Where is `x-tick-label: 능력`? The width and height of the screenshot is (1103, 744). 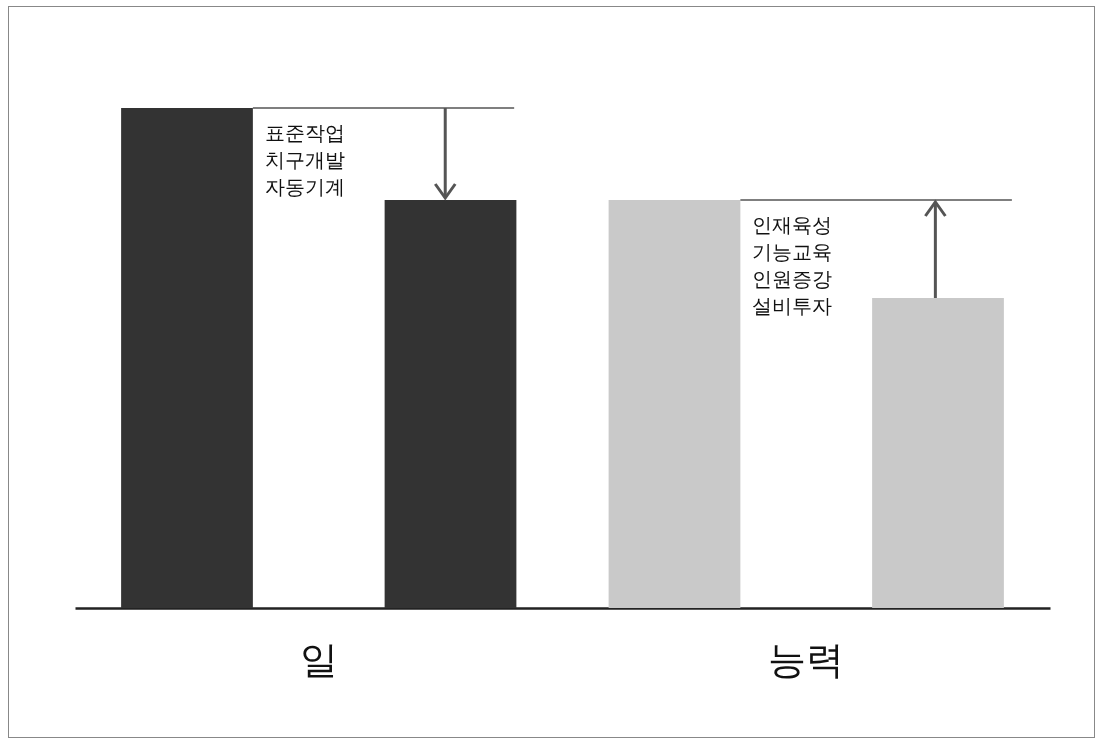 x-tick-label: 능력 is located at coordinates (806, 659).